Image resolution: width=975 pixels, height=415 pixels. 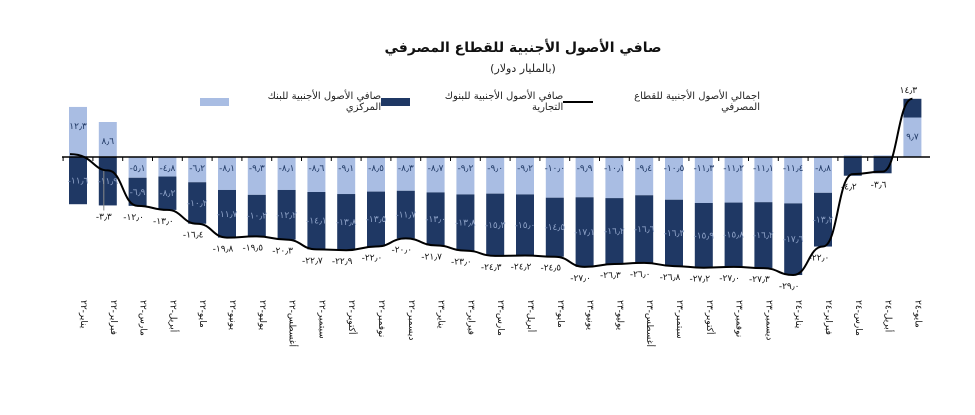 I want to click on x-tick-label: مارس-٢٢, so click(x=143, y=318).